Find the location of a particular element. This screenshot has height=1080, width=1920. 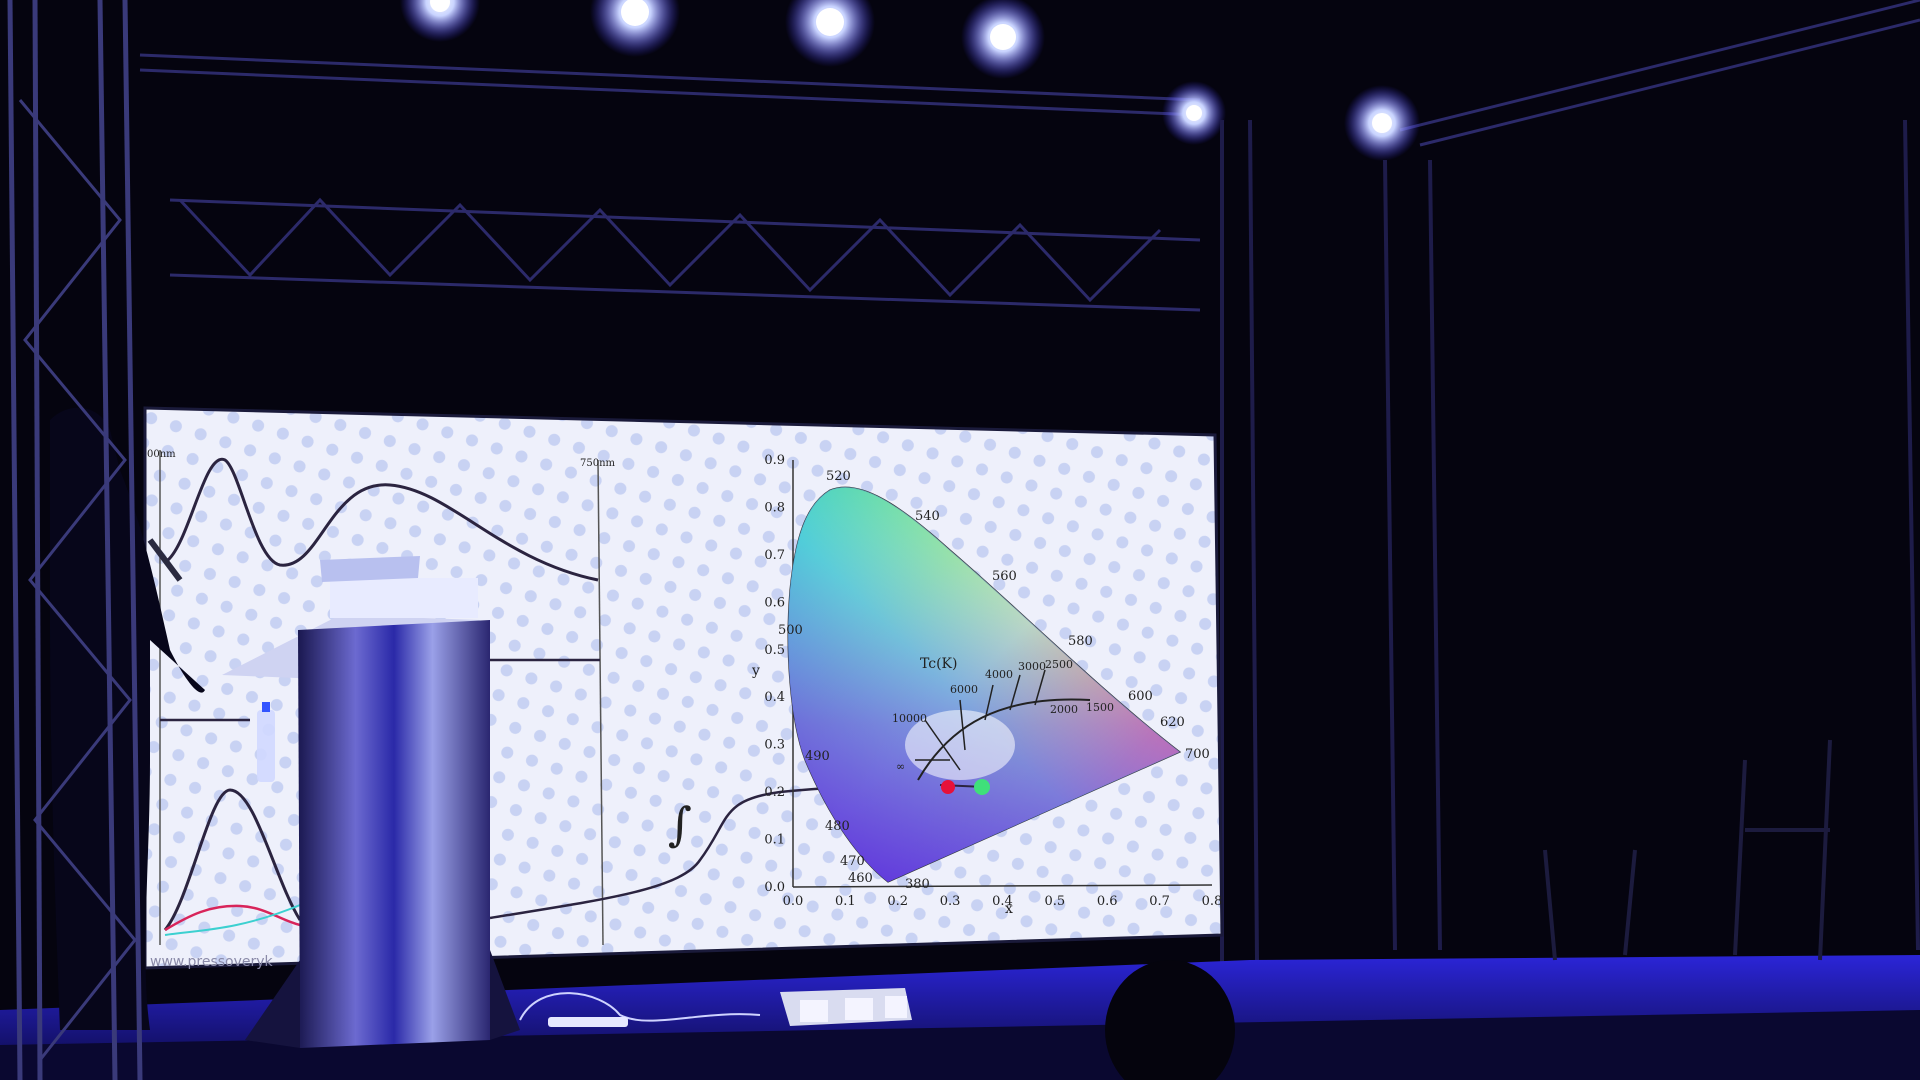

chairs is located at coordinates (1687, 850).